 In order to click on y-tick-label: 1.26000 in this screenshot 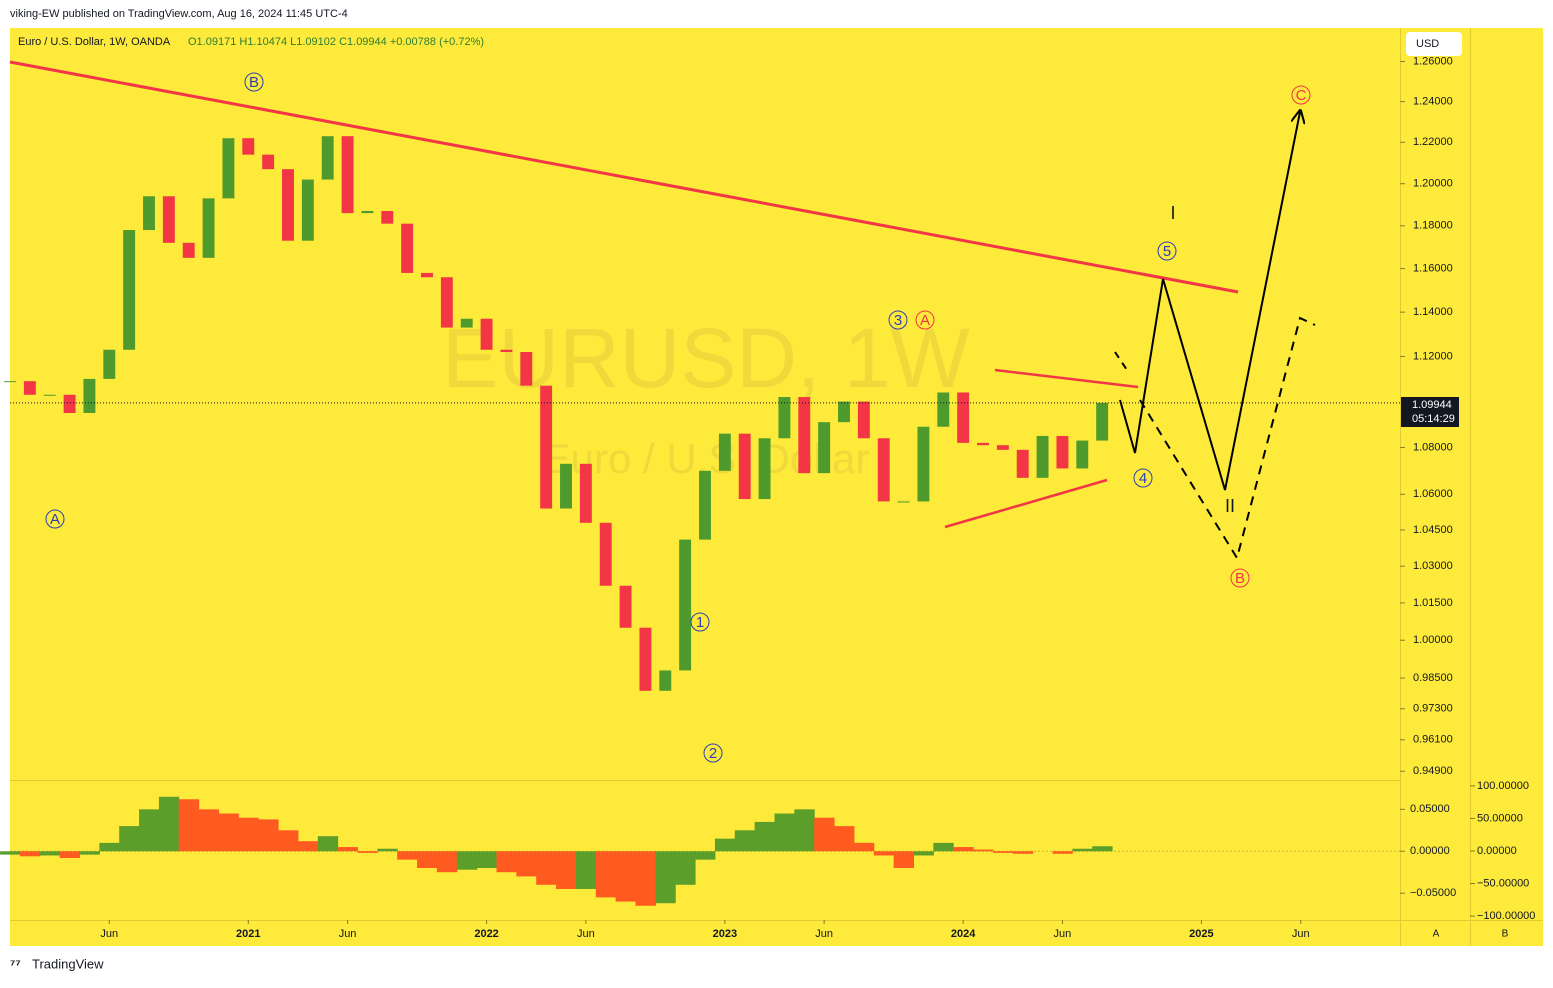, I will do `click(1433, 61)`.